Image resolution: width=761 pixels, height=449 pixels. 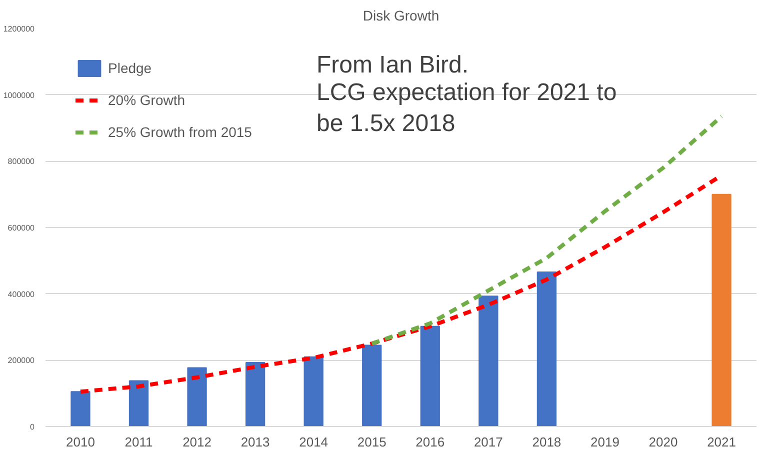 What do you see at coordinates (547, 441) in the screenshot?
I see `x-tick-label: 2018` at bounding box center [547, 441].